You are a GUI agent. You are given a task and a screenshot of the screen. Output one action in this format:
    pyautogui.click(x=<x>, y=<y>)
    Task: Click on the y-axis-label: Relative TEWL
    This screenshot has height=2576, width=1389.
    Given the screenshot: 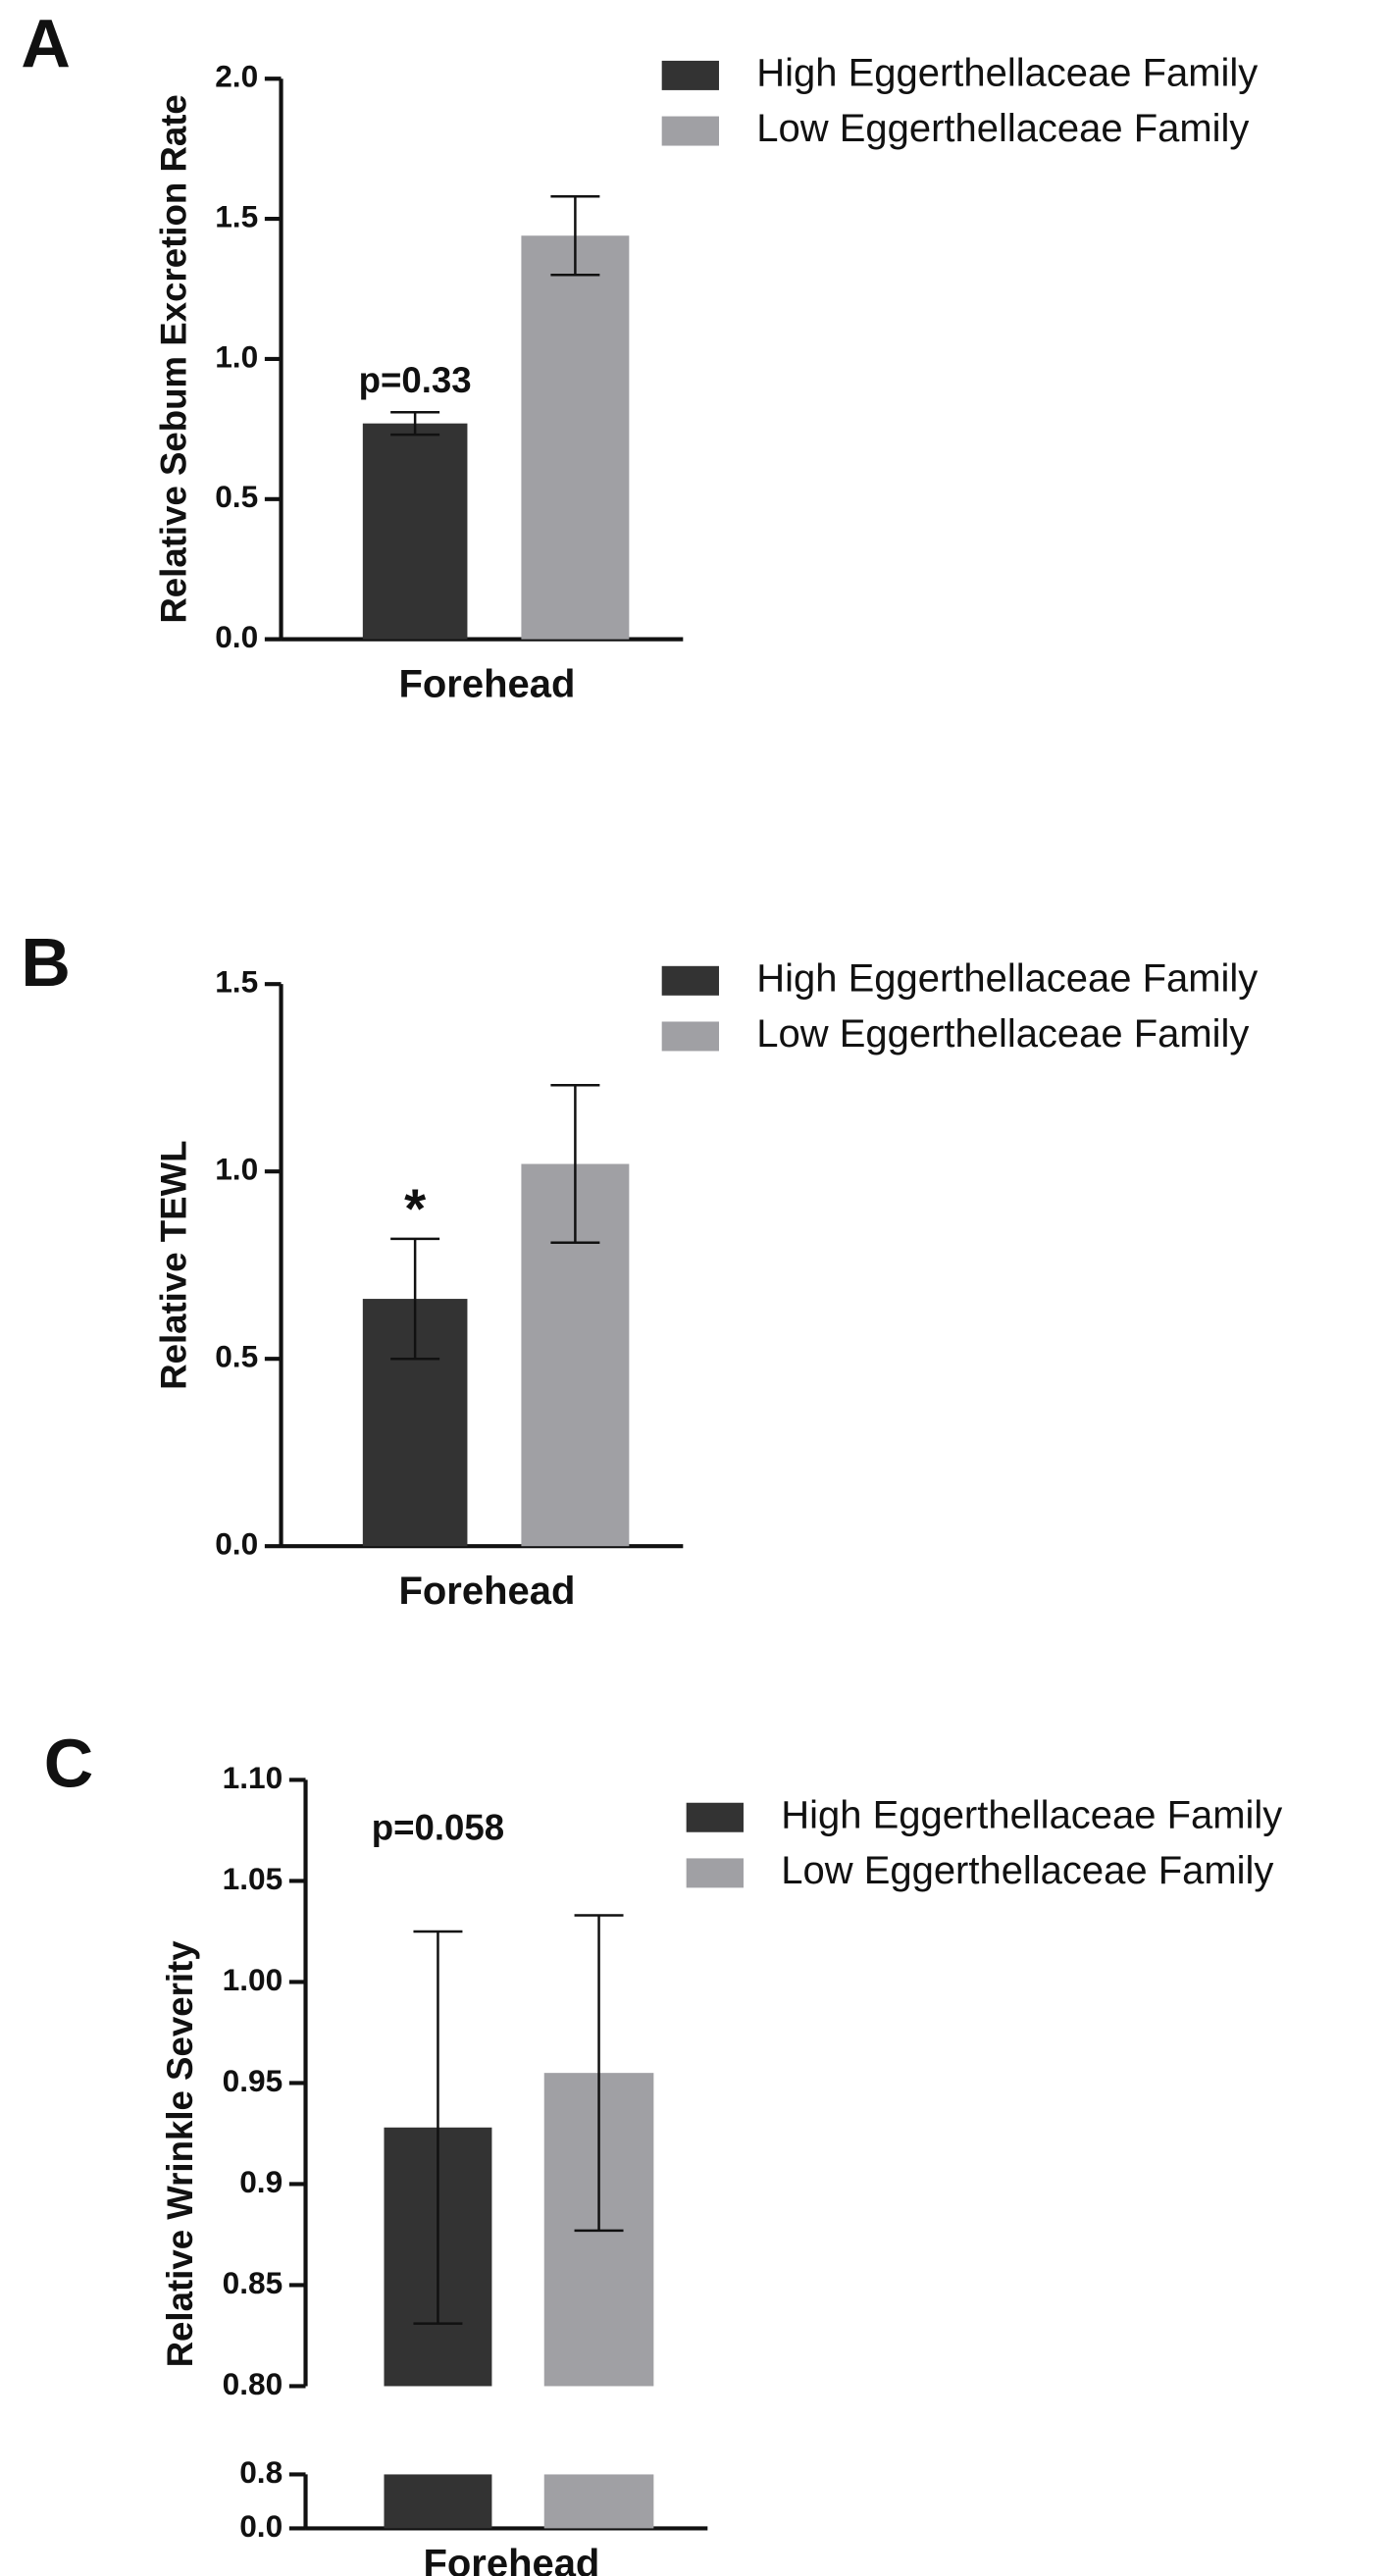 What is the action you would take?
    pyautogui.click(x=174, y=1264)
    